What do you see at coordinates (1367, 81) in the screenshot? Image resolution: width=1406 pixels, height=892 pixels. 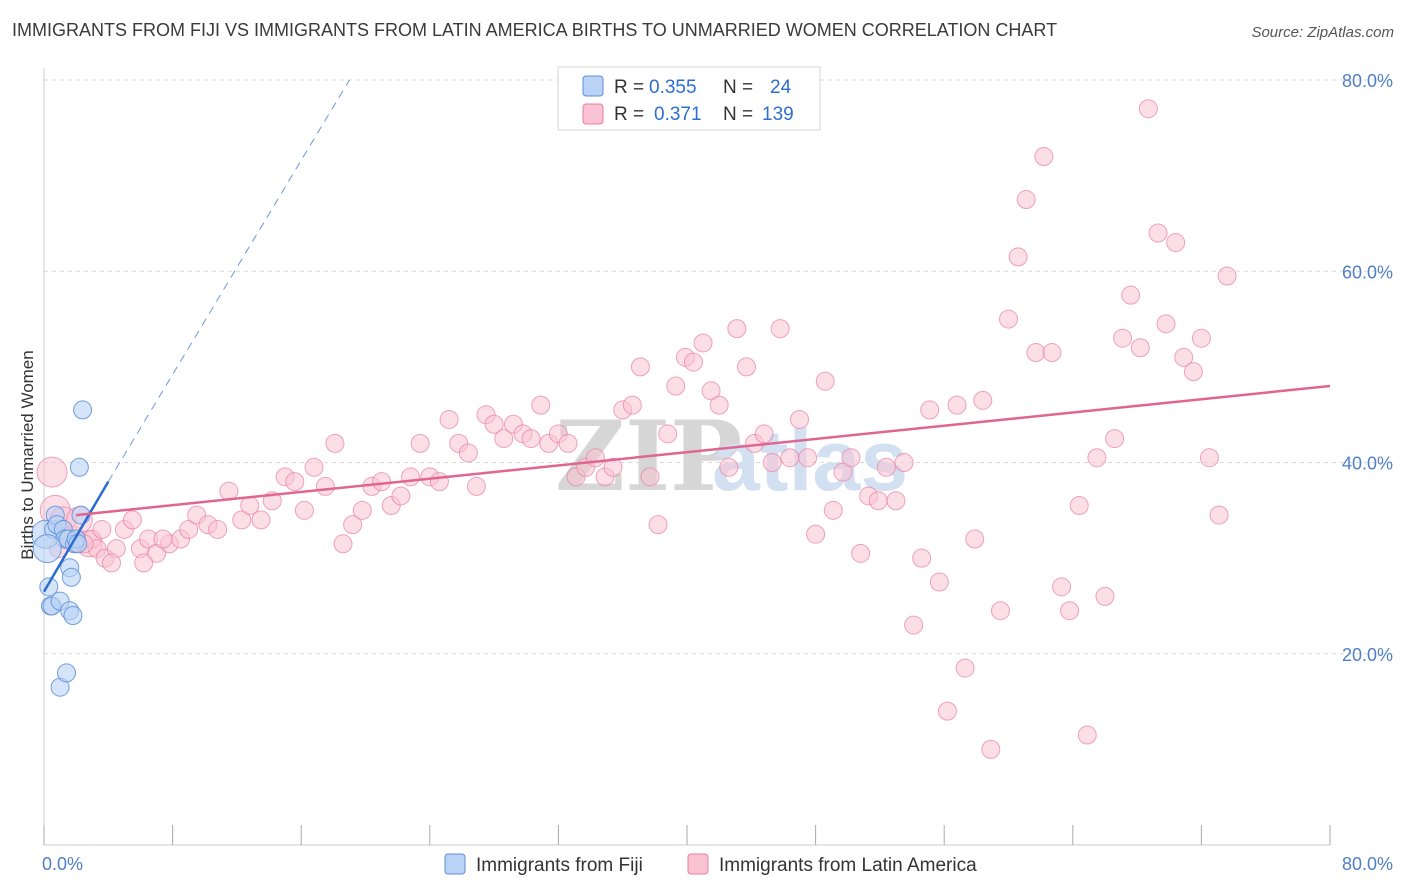 I see `y-tick-label: 80.0%` at bounding box center [1367, 81].